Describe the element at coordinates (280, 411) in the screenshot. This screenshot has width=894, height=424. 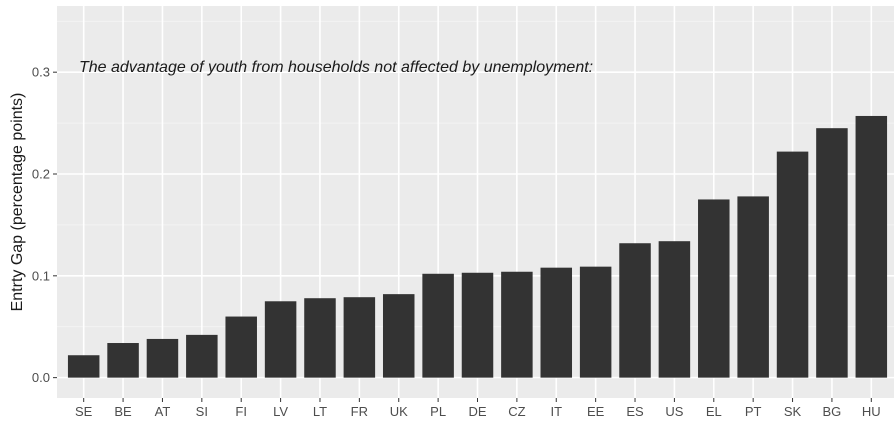
I see `x-tick-label-lv: LV` at that location.